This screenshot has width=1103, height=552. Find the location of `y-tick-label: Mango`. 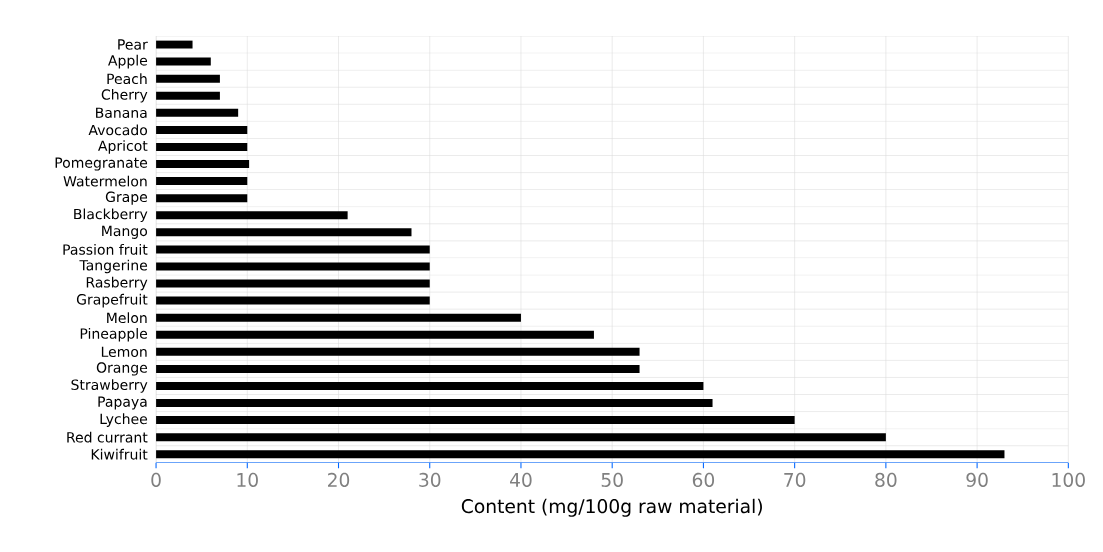

y-tick-label: Mango is located at coordinates (125, 232).